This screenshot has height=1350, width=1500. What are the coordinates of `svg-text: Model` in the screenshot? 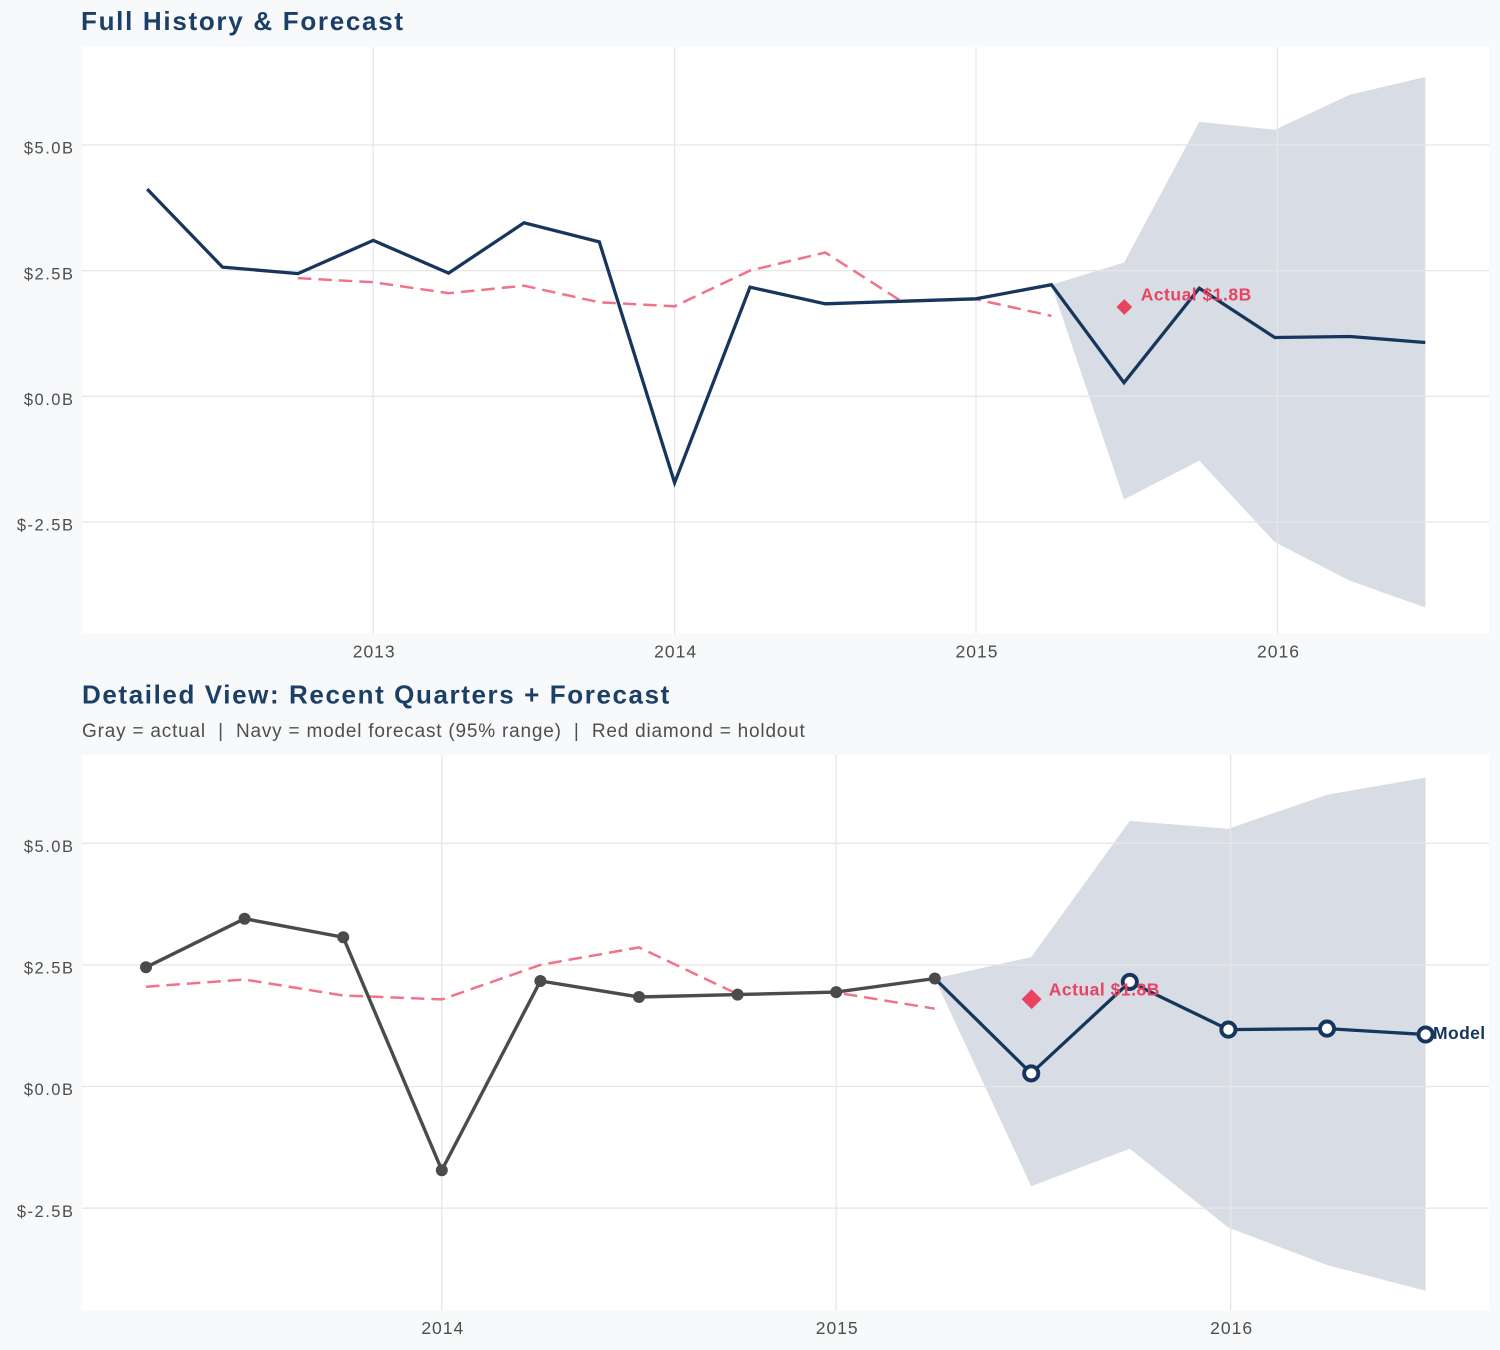 It's located at (1459, 1033).